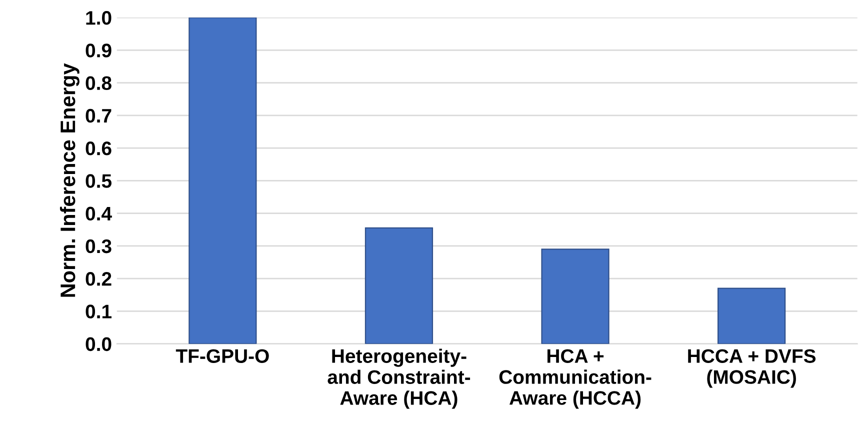 The width and height of the screenshot is (866, 438). What do you see at coordinates (99, 17) in the screenshot?
I see `y-tick-label: 1.0` at bounding box center [99, 17].